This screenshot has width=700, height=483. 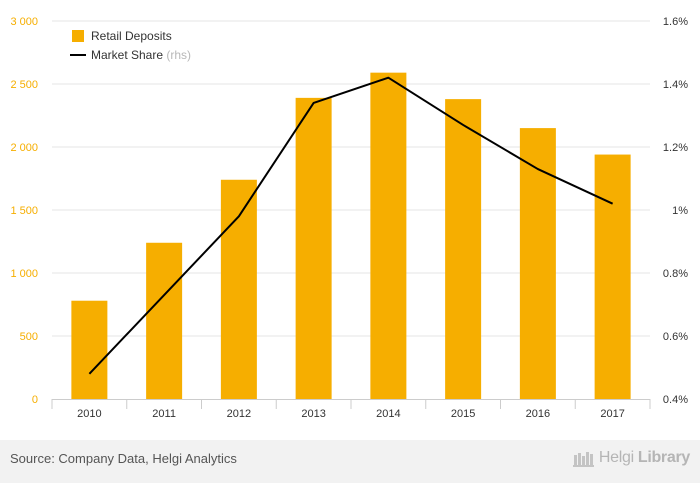 What do you see at coordinates (675, 274) in the screenshot?
I see `y-right-tick-label: 0.8%` at bounding box center [675, 274].